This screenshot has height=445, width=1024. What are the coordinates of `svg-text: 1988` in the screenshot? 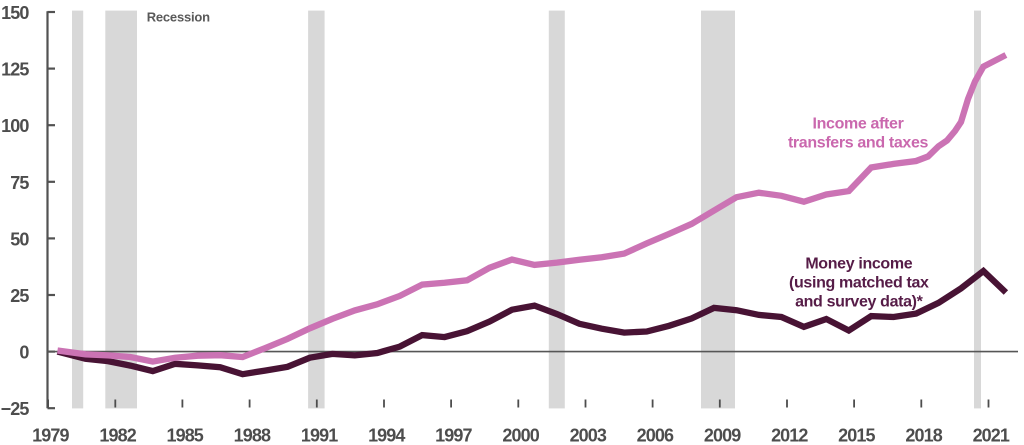 It's located at (252, 435).